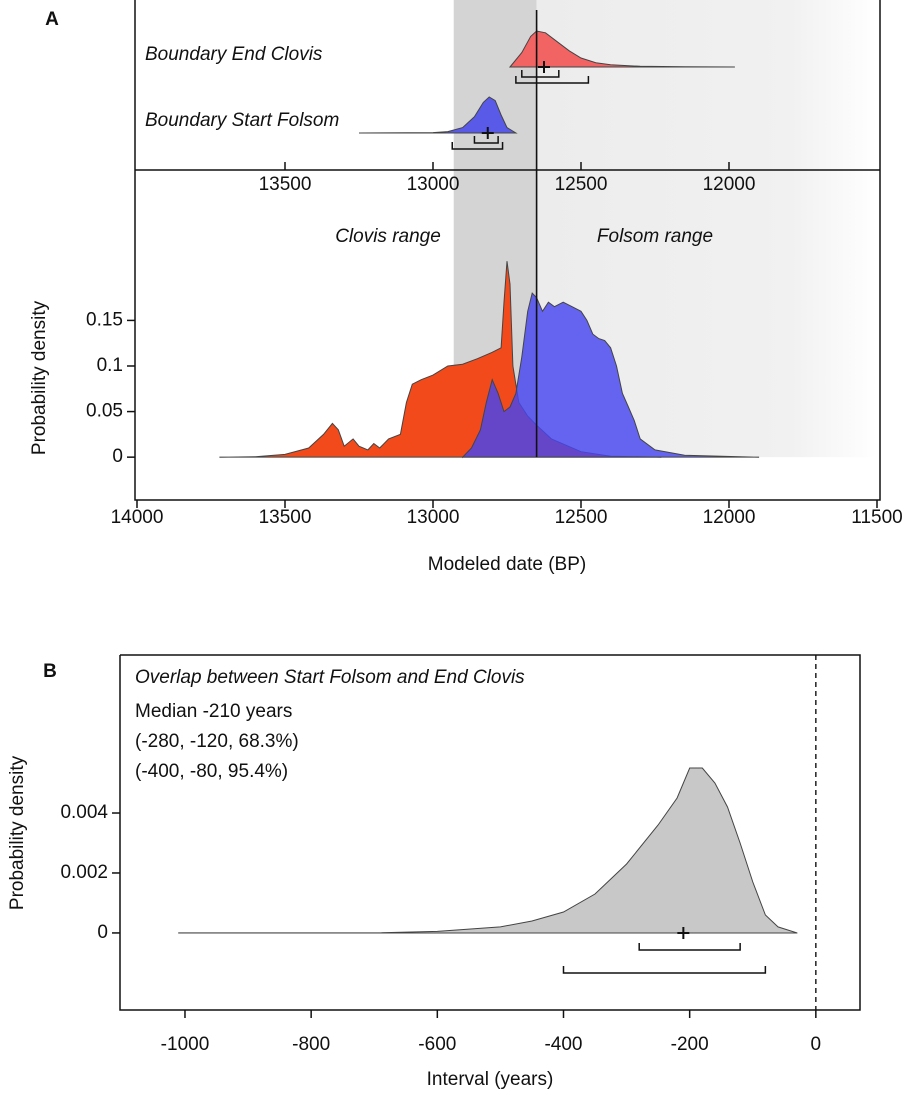 Image resolution: width=911 pixels, height=1093 pixels. What do you see at coordinates (388, 236) in the screenshot?
I see `range-label: Clovis range` at bounding box center [388, 236].